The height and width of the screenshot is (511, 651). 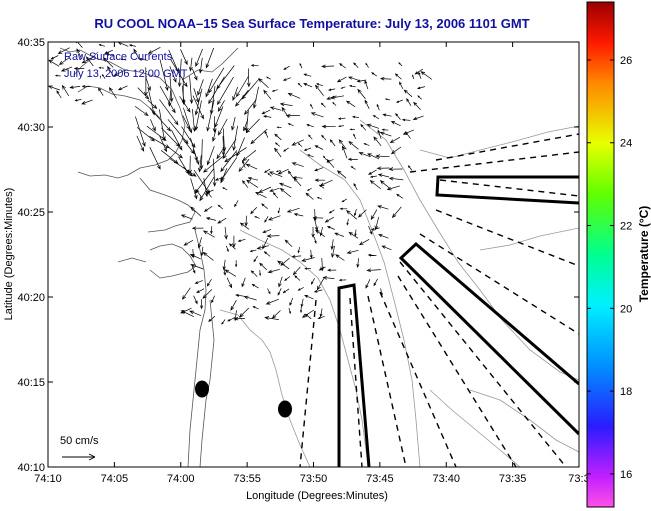 I want to click on x-axis-label: Longitude (Degrees:Minutes), so click(x=317, y=496).